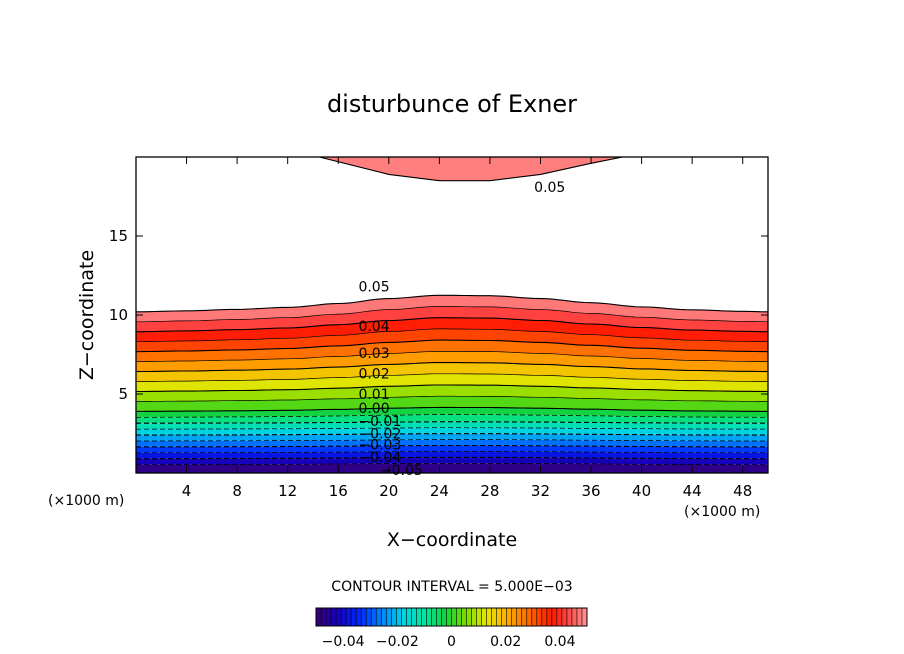 This screenshot has width=904, height=654. What do you see at coordinates (590, 491) in the screenshot?
I see `x-tick-label: 36` at bounding box center [590, 491].